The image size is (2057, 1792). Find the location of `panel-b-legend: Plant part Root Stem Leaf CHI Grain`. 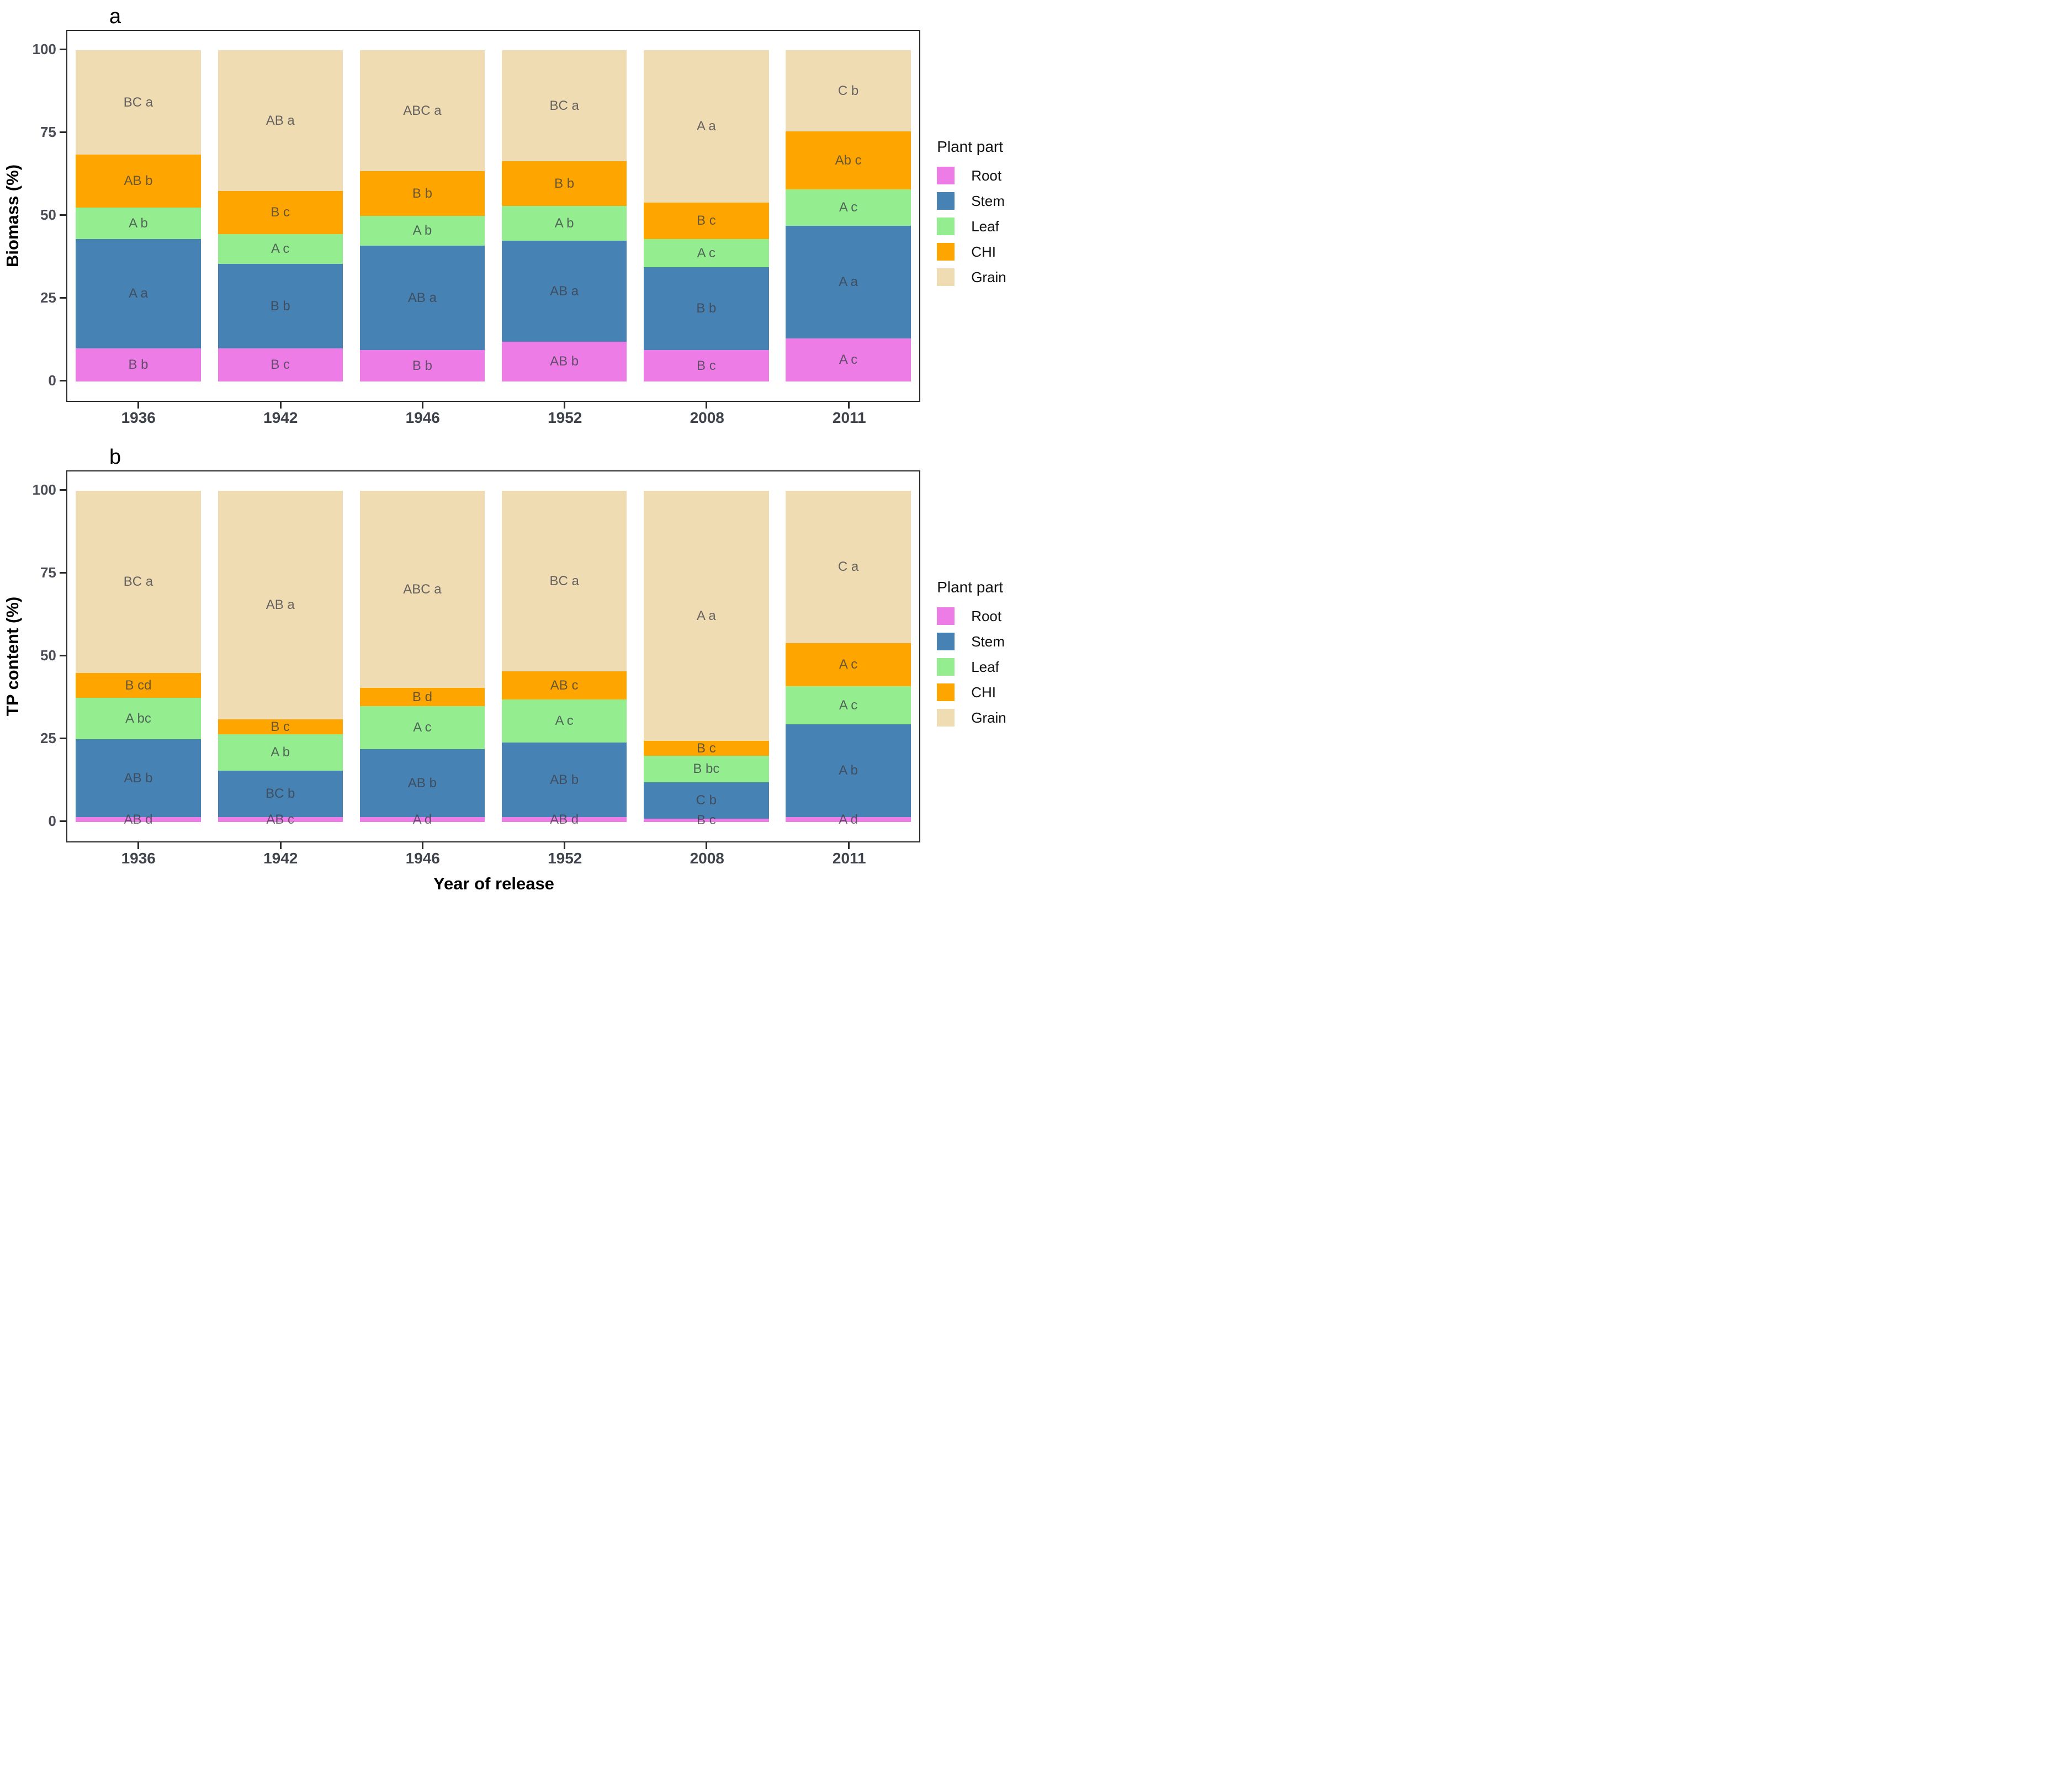

panel-b-legend: Plant part Root Stem Leaf CHI Grain is located at coordinates (974, 656).